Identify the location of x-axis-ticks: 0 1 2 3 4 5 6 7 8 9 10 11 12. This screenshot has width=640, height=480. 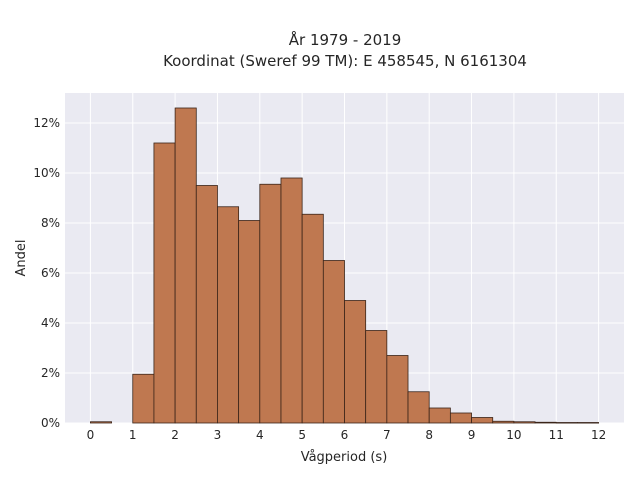
(347, 435).